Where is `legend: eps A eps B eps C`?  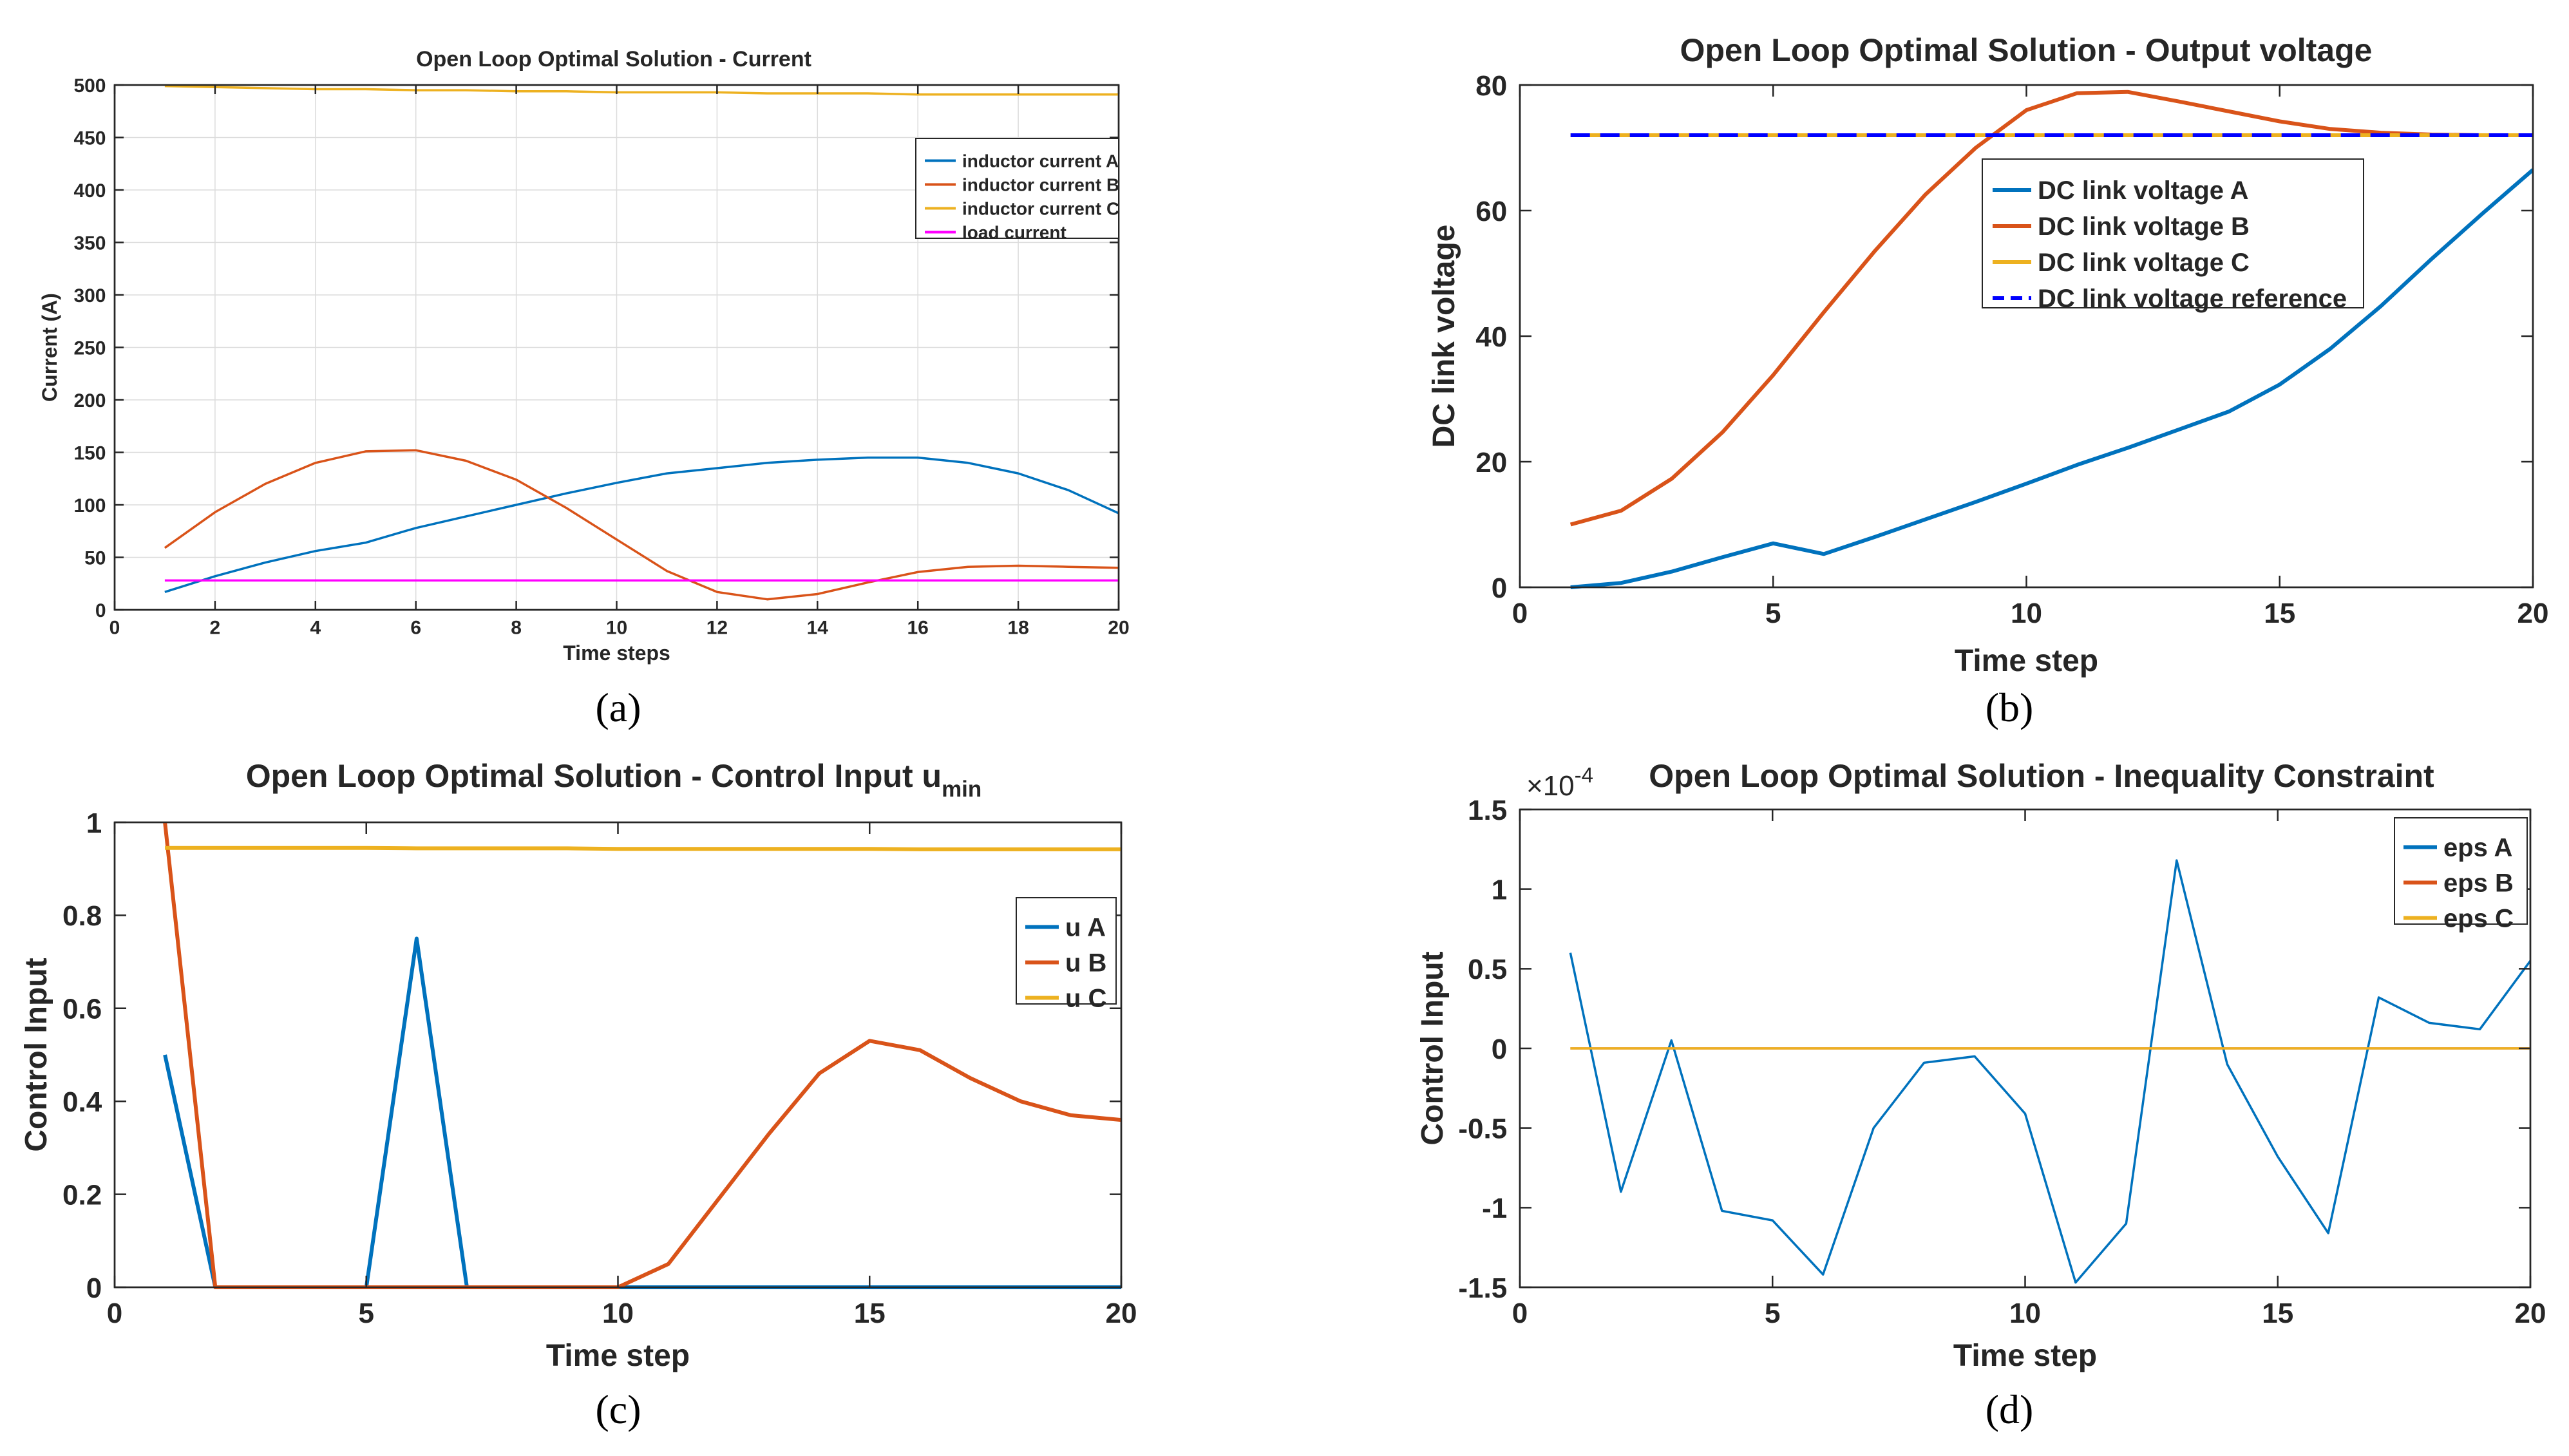 legend: eps A eps B eps C is located at coordinates (2461, 875).